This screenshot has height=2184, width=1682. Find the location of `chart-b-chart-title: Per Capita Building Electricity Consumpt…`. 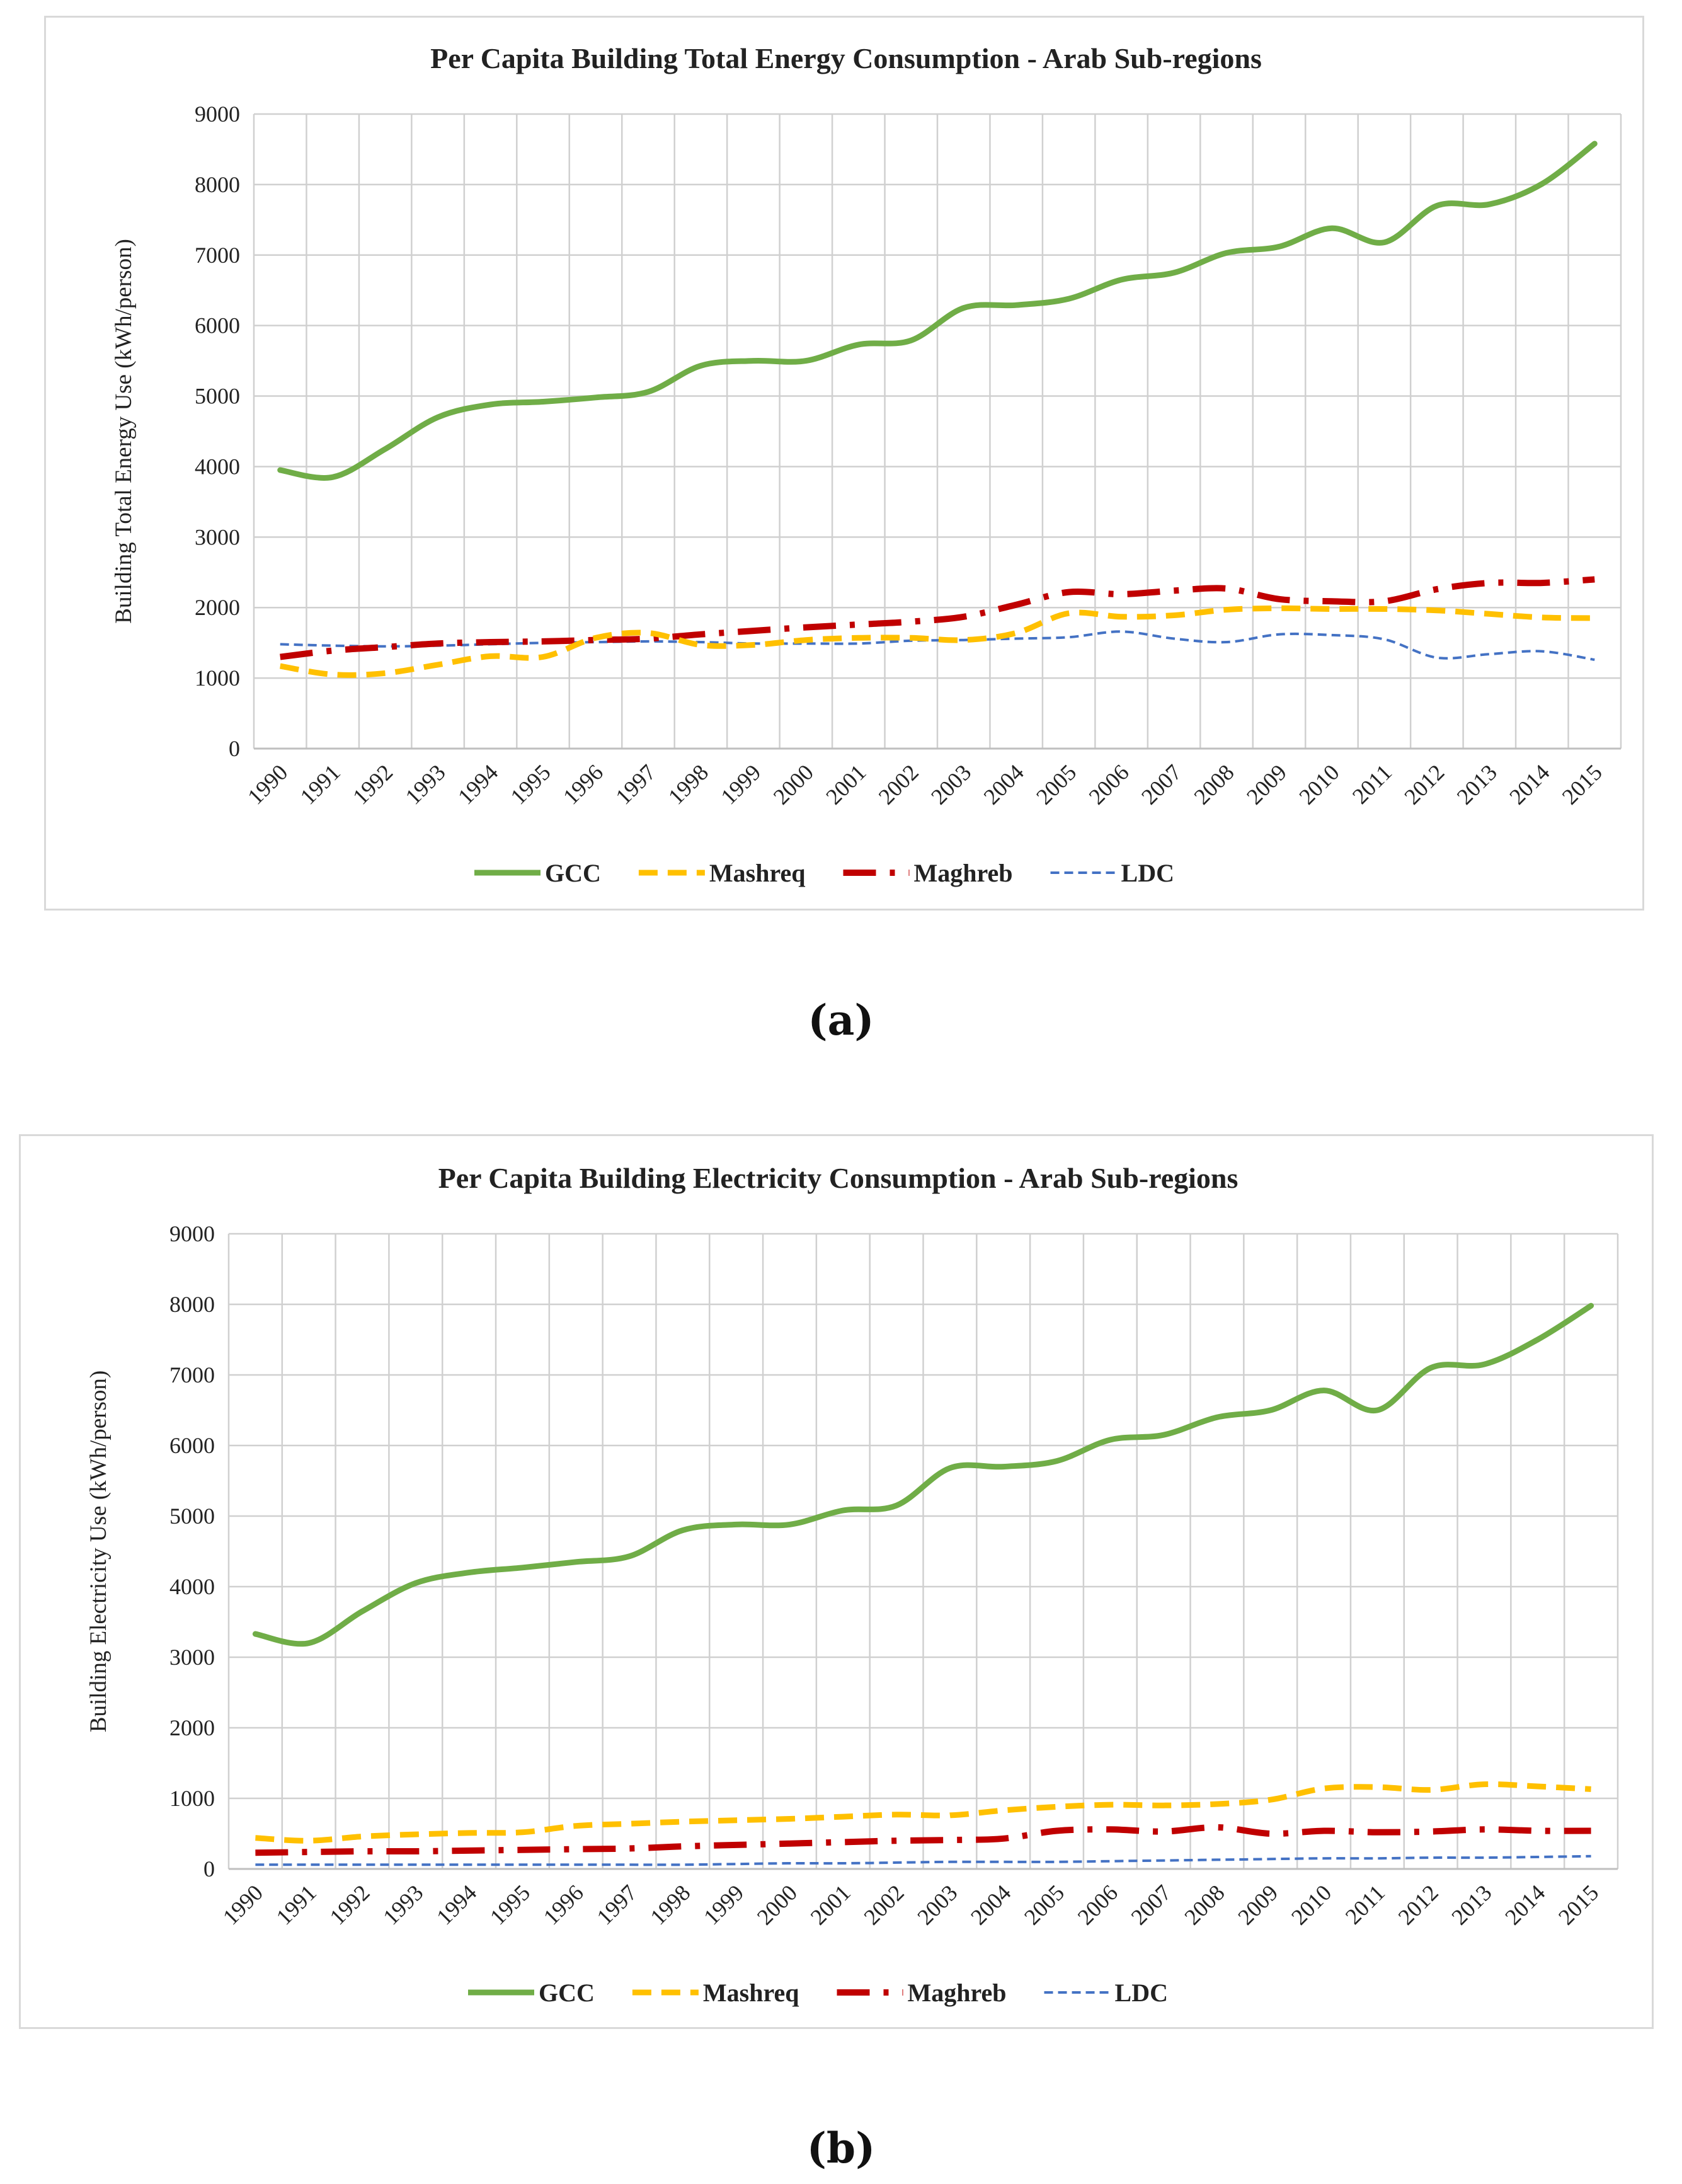

chart-b-chart-title: Per Capita Building Electricity Consumpt… is located at coordinates (839, 1178).